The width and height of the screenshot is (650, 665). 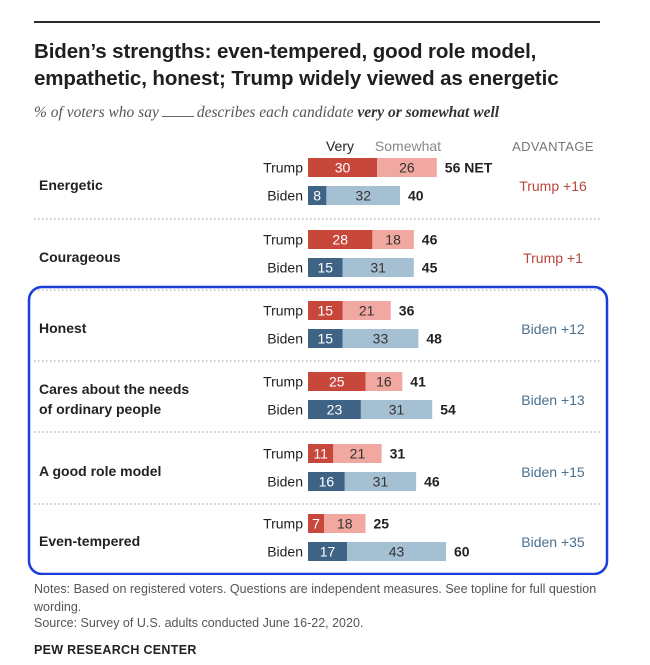 What do you see at coordinates (285, 268) in the screenshot?
I see `candidate-label-1-1: Biden` at bounding box center [285, 268].